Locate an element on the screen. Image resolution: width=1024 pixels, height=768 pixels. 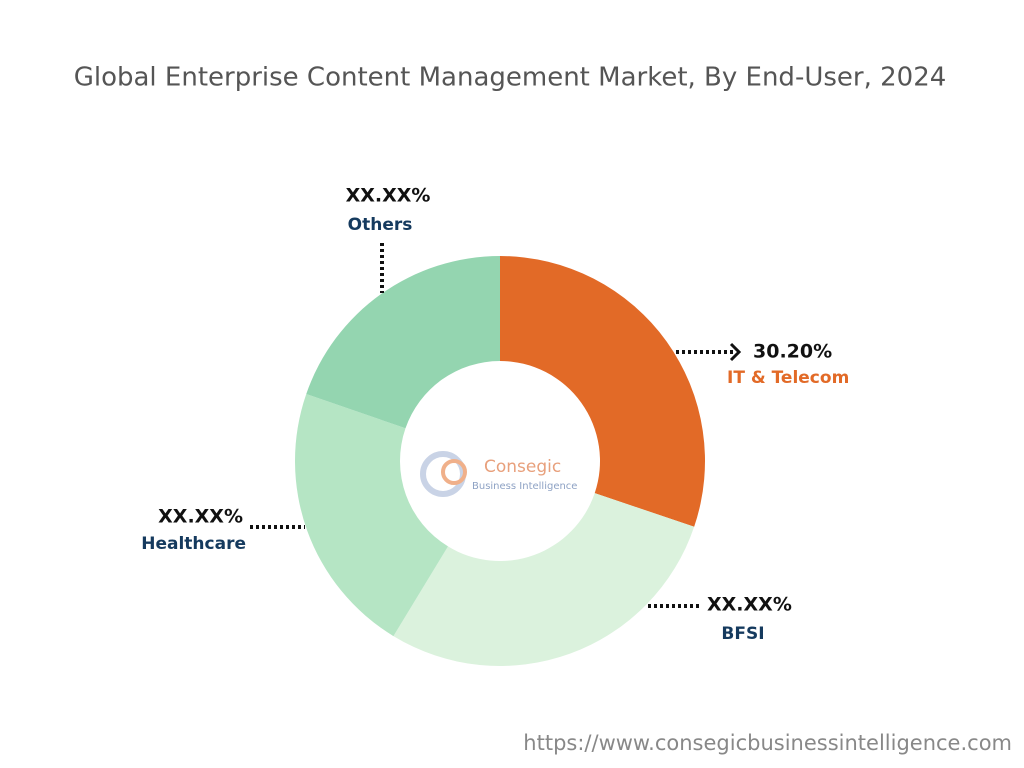
category-label: Others is located at coordinates (380, 225).